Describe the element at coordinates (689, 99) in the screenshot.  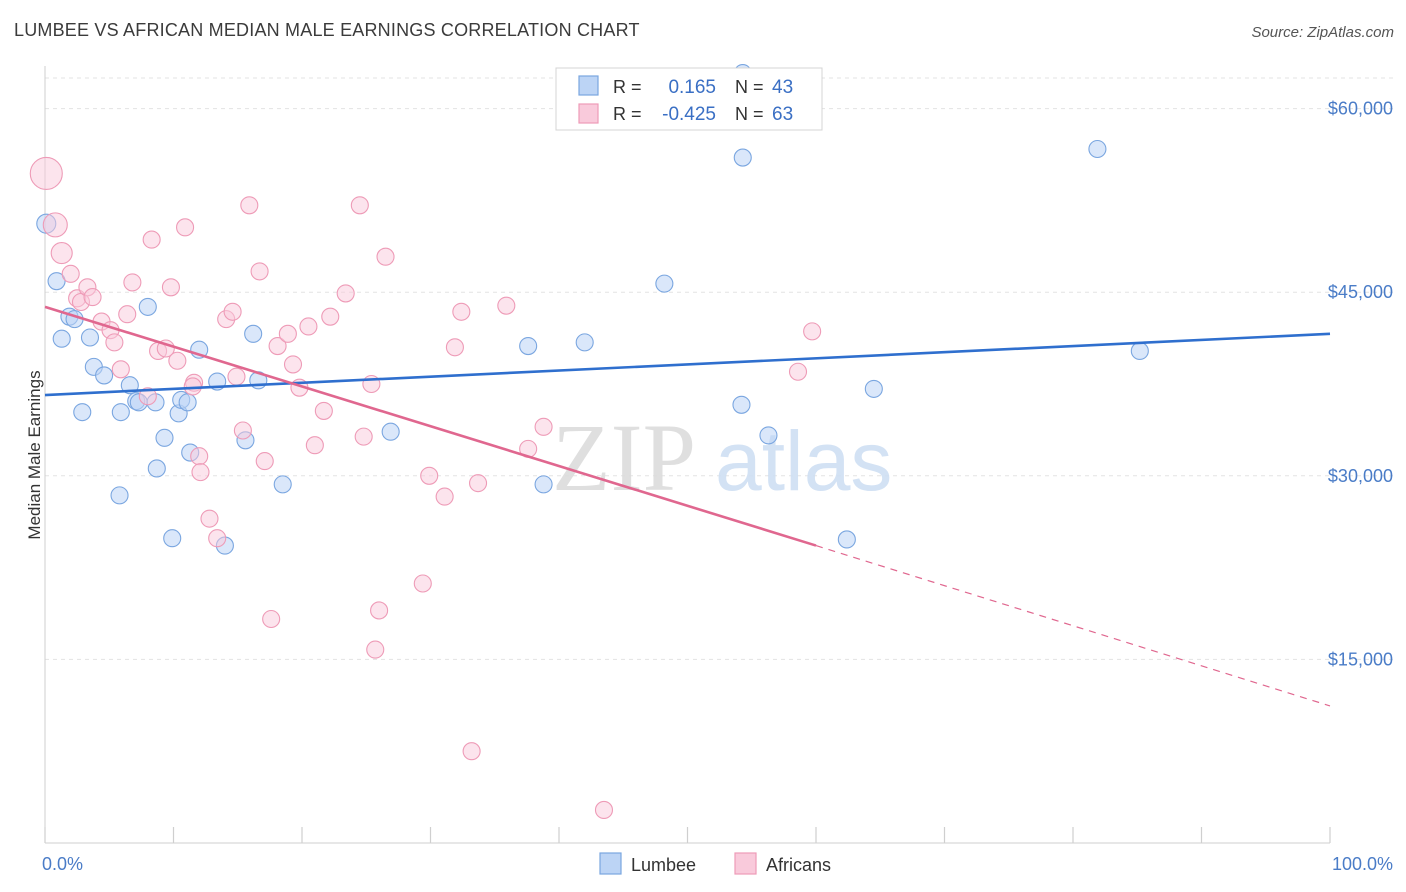
I see `stats-legend: R = 0.165 N = 43 R = -0.425 N = 63` at that location.